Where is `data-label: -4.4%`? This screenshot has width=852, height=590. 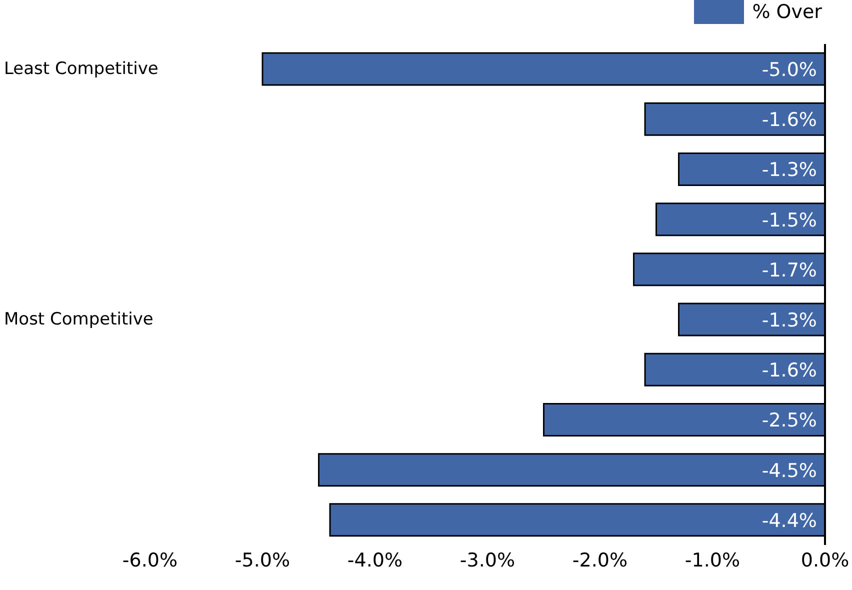
data-label: -4.4% is located at coordinates (789, 521).